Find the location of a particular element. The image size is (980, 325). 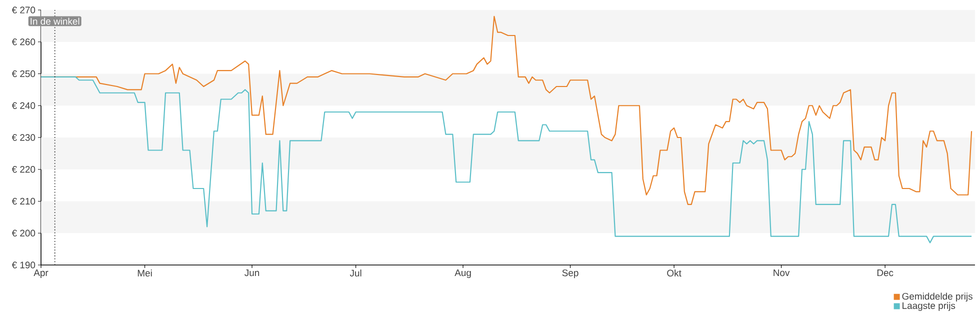

y-tick-label: € 220 is located at coordinates (24, 169).